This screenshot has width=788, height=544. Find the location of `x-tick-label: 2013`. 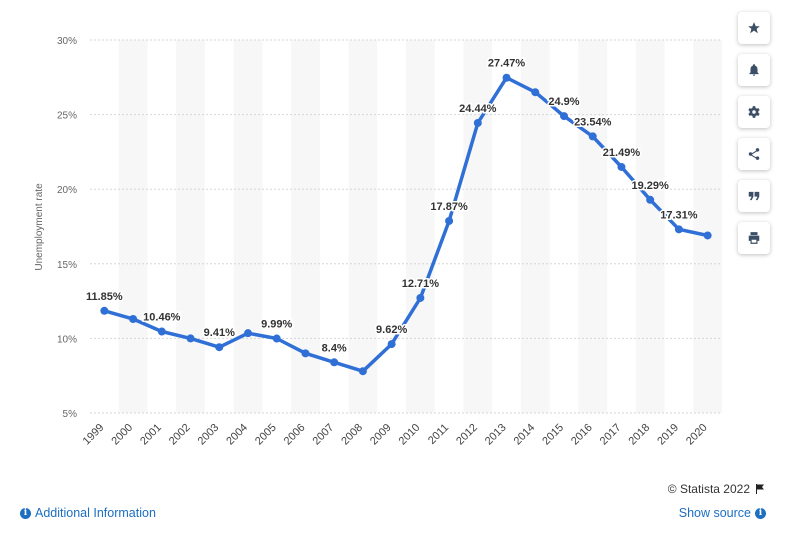

x-tick-label: 2013 is located at coordinates (496, 435).